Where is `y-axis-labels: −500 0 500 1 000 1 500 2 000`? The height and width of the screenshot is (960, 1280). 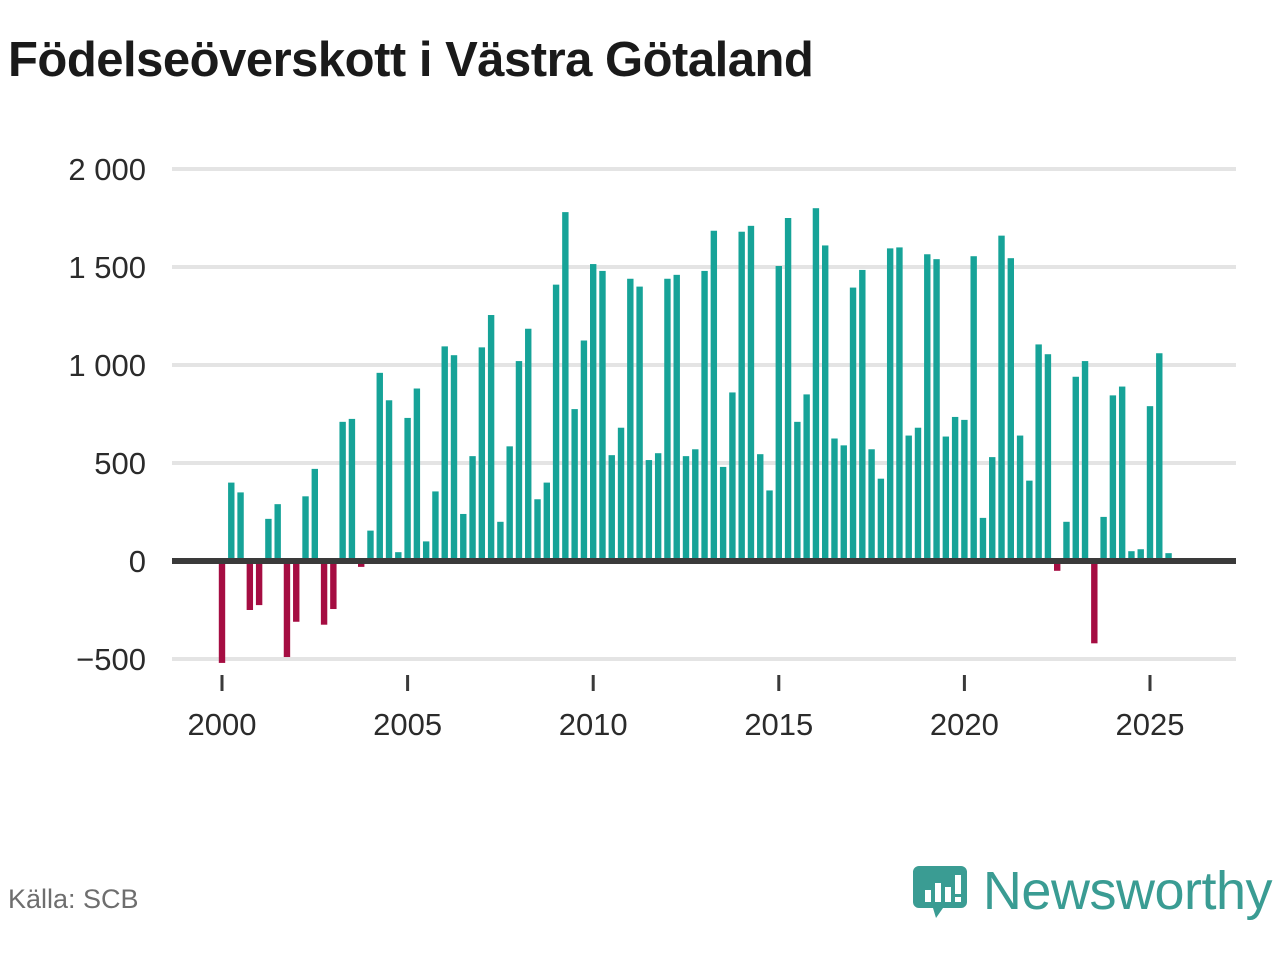
y-axis-labels: −500 0 500 1 000 1 500 2 000 is located at coordinates (107, 414).